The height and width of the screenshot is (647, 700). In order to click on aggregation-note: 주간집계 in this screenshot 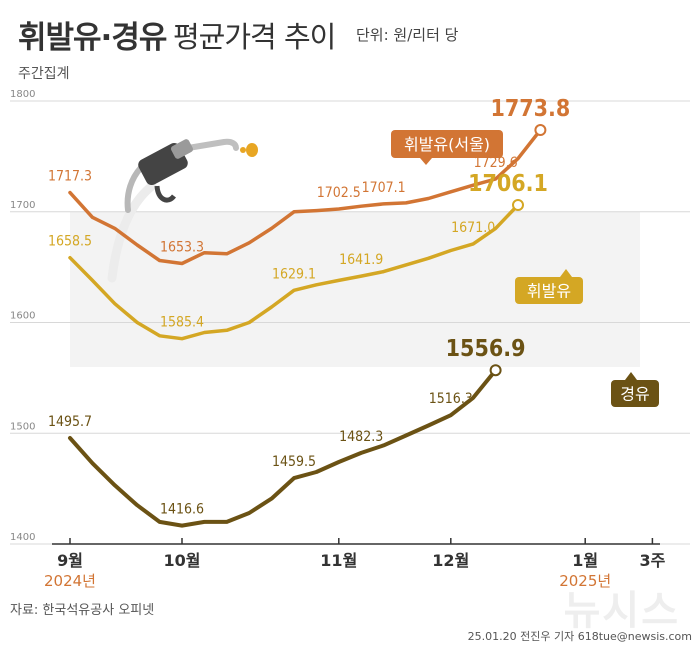, I will do `click(44, 74)`.